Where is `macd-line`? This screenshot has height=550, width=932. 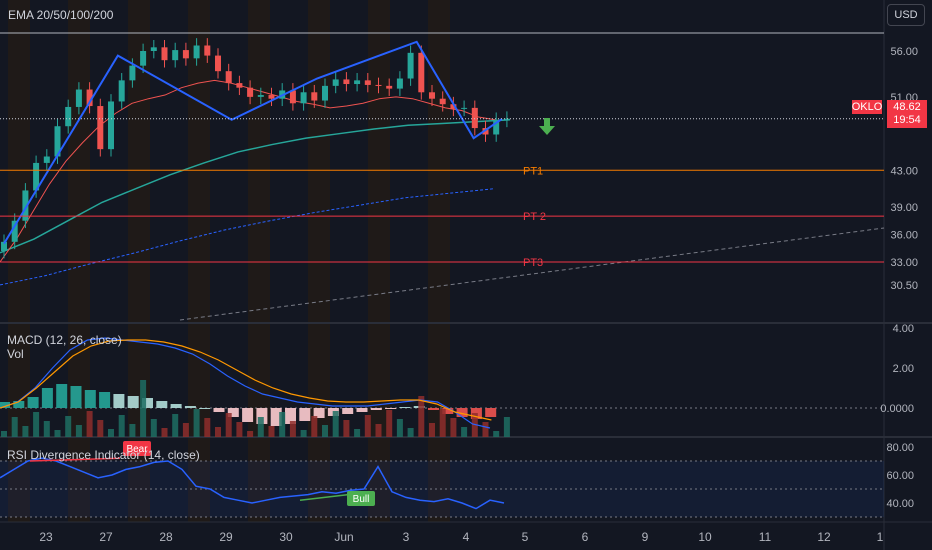 macd-line is located at coordinates (245, 383).